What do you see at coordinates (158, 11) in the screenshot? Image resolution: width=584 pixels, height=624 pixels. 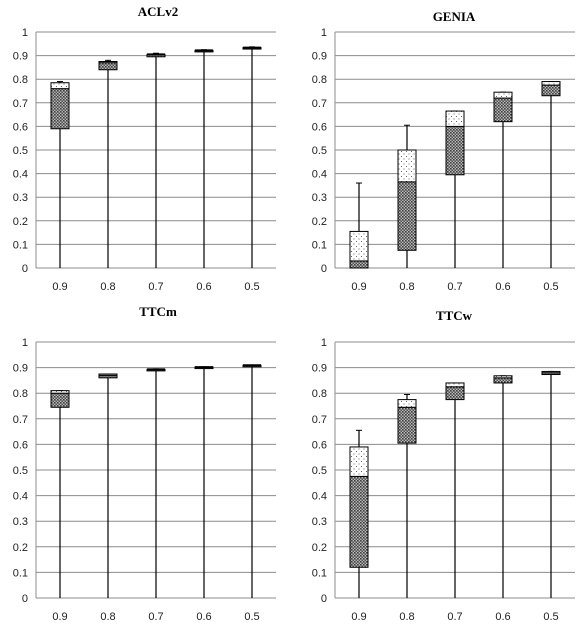 I see `chart-title: ACLv2` at bounding box center [158, 11].